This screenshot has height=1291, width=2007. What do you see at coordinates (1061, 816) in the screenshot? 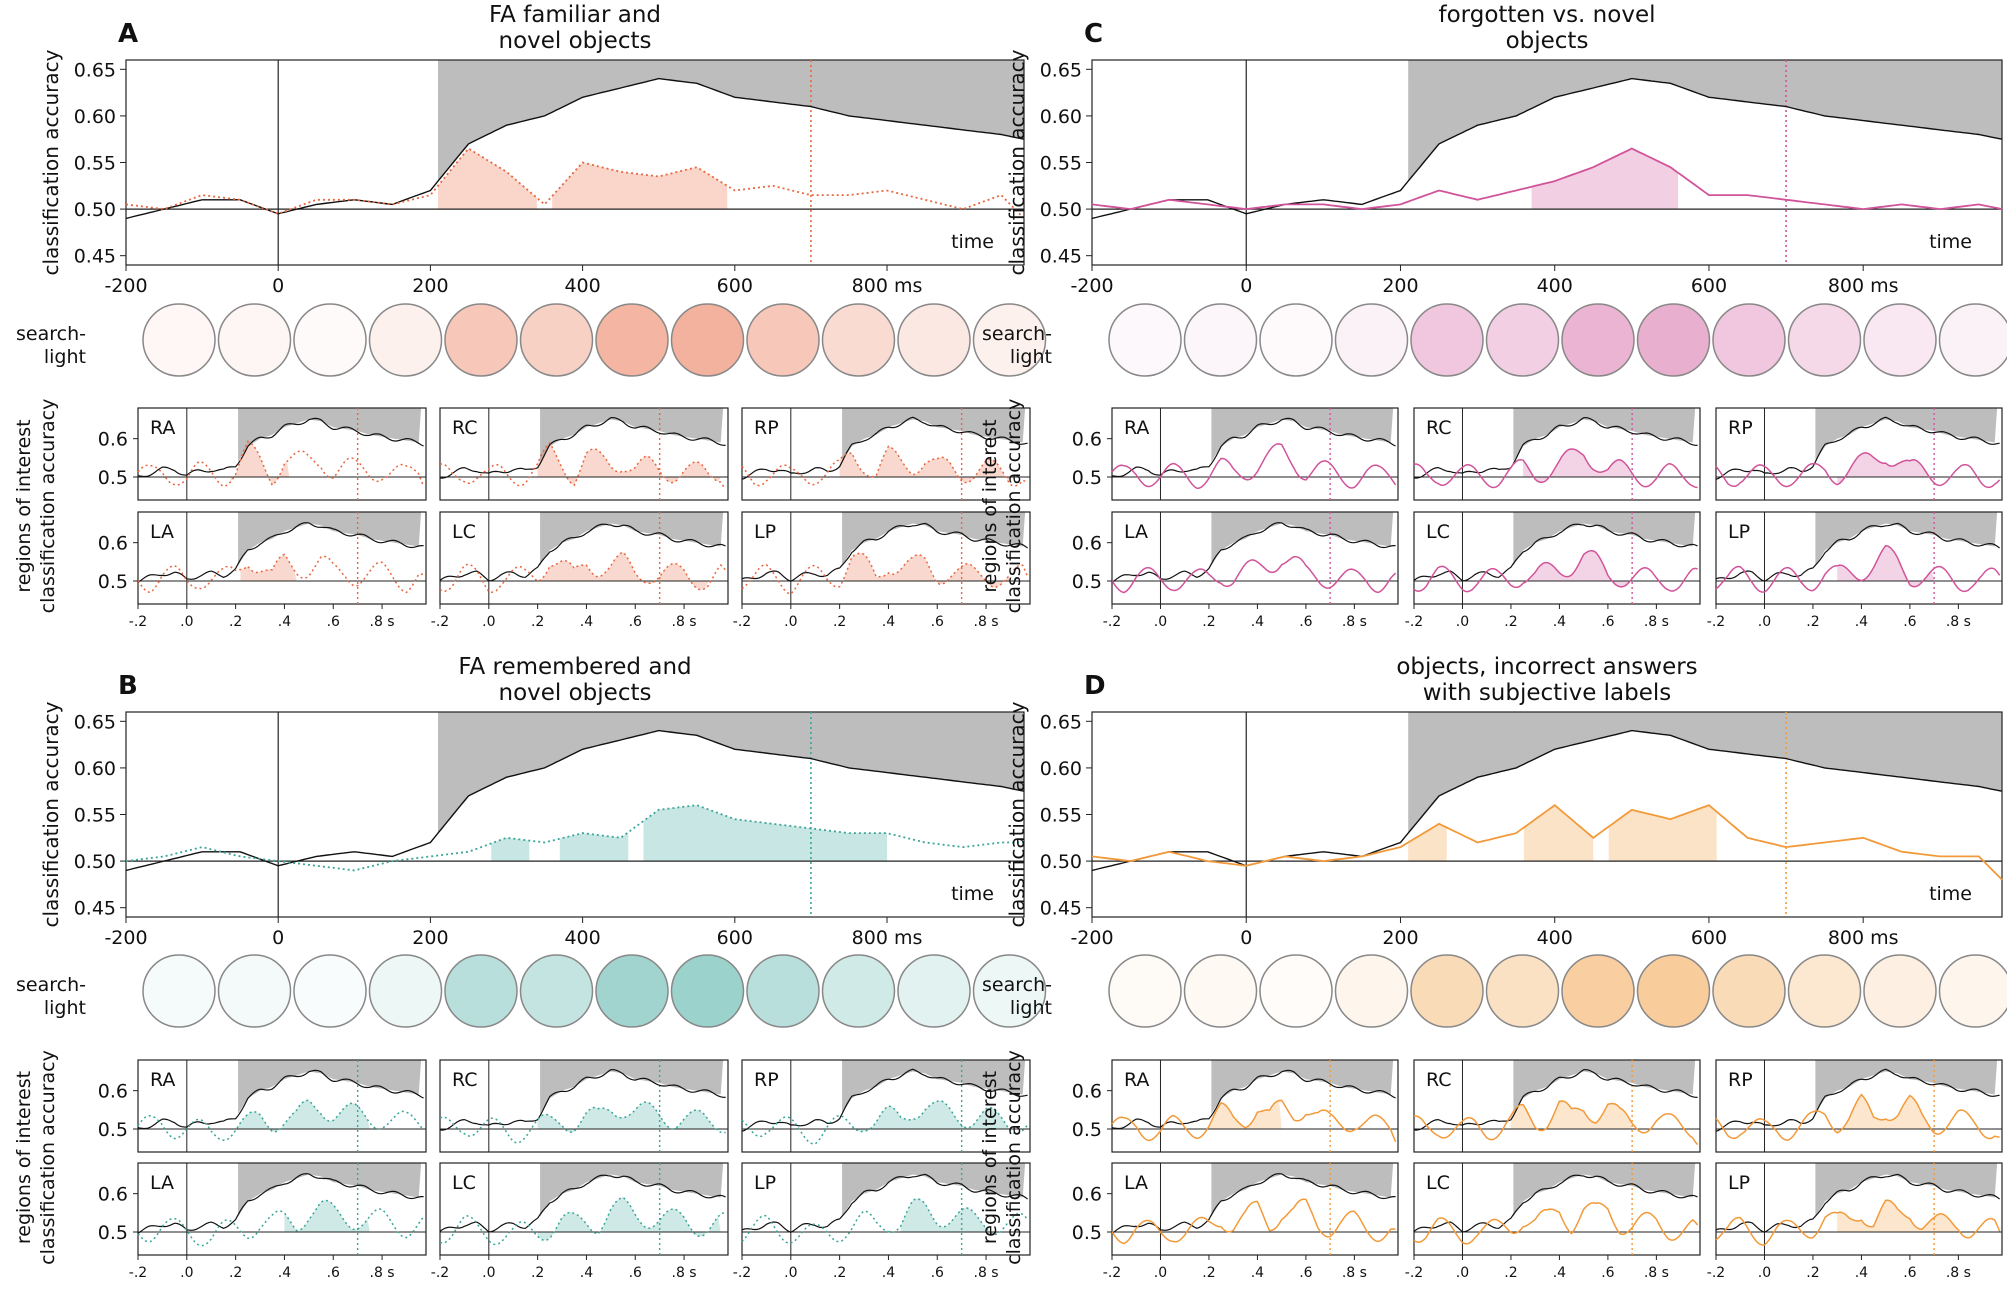
I see `y-tick-label: 0.55` at bounding box center [1061, 816].